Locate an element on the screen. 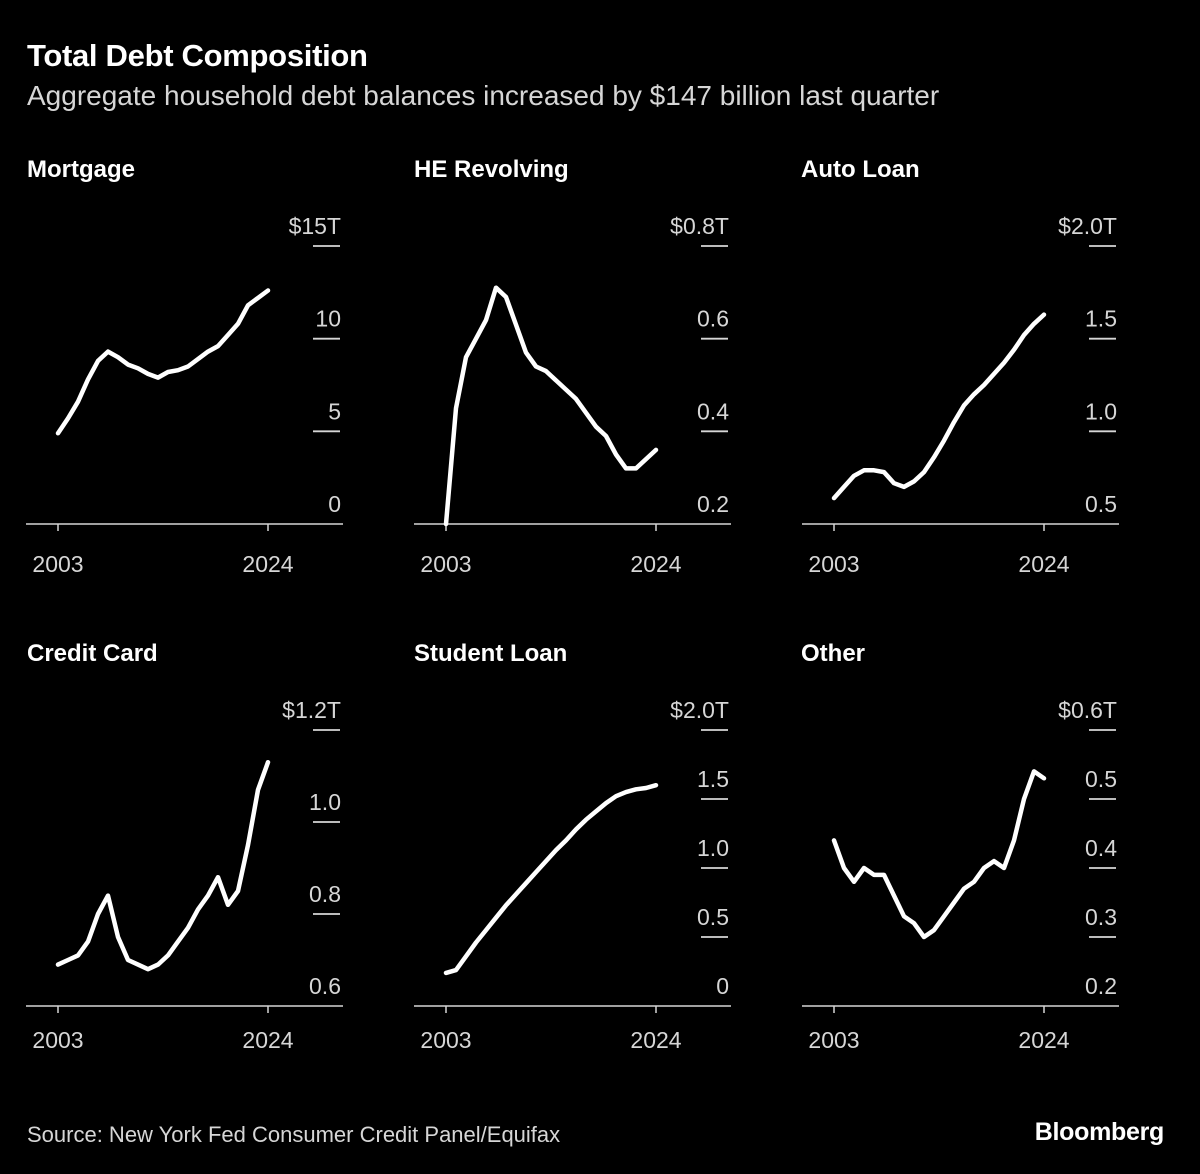  mortgage-x-tick-label: 2003 is located at coordinates (57, 564).